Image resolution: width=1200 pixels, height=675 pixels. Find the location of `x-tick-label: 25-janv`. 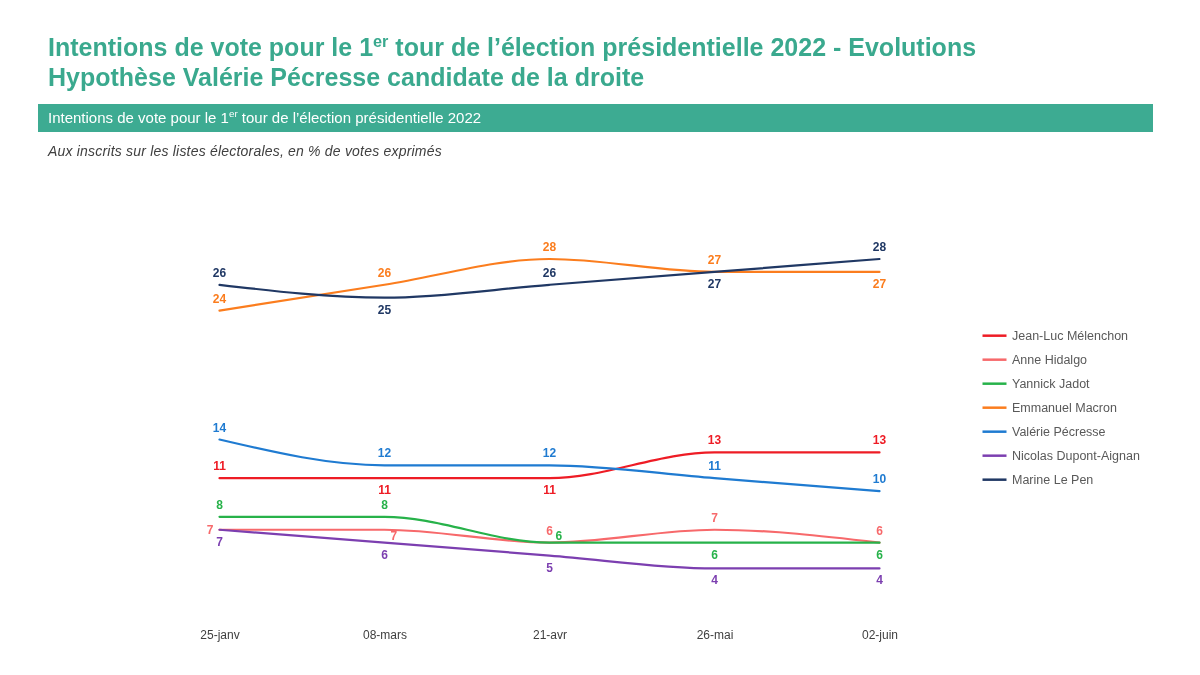

x-tick-label: 25-janv is located at coordinates (220, 634).